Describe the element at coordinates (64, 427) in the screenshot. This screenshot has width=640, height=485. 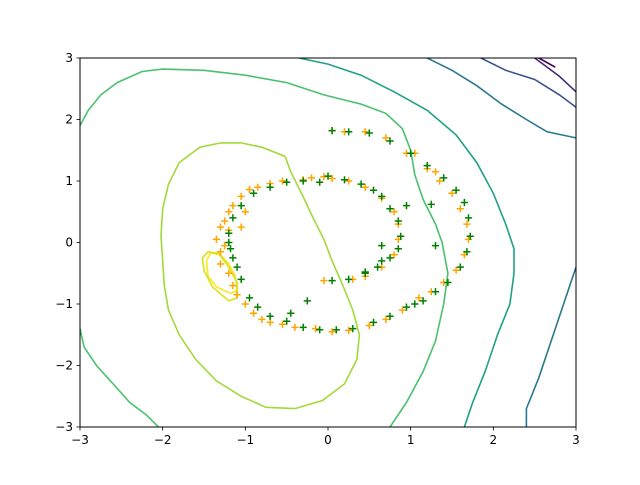
I see `y-tick-label-0: −3` at that location.